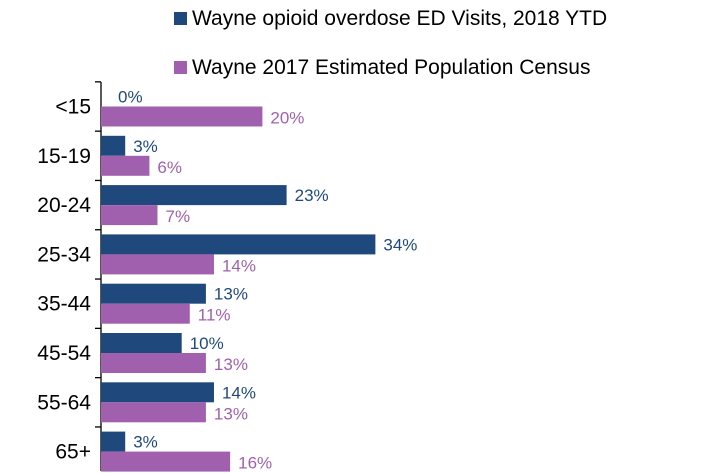 The height and width of the screenshot is (473, 720). What do you see at coordinates (64, 304) in the screenshot?
I see `category-label: 35-44` at bounding box center [64, 304].